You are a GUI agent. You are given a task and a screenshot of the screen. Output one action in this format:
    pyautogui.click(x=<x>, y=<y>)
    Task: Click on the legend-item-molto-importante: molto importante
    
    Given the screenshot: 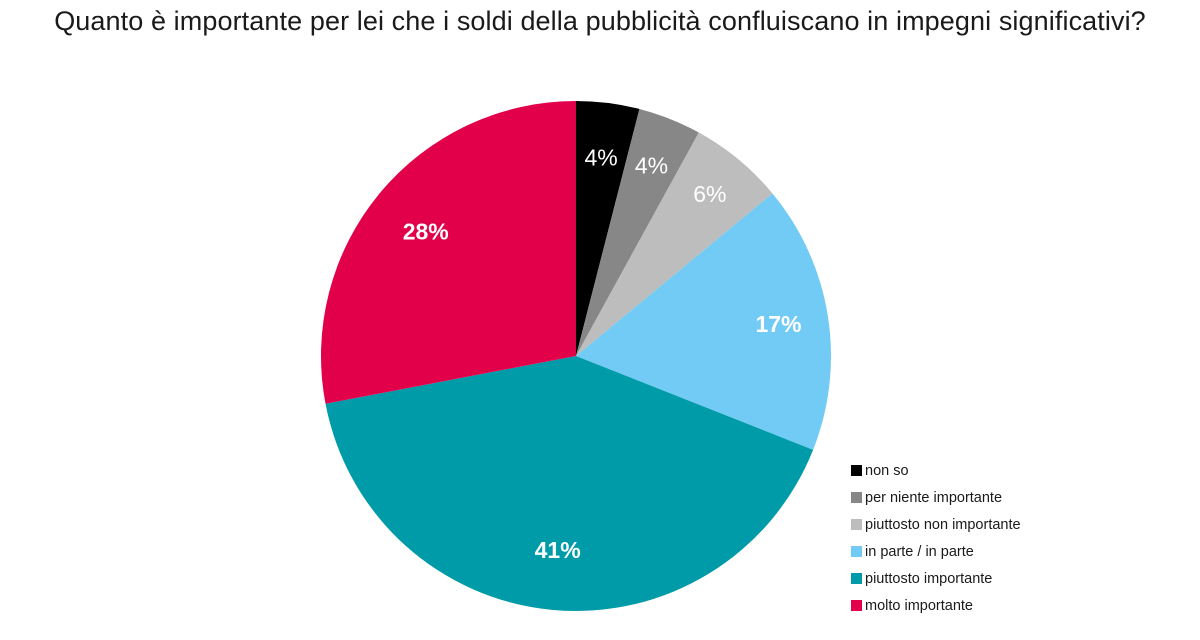 What is the action you would take?
    pyautogui.click(x=936, y=605)
    